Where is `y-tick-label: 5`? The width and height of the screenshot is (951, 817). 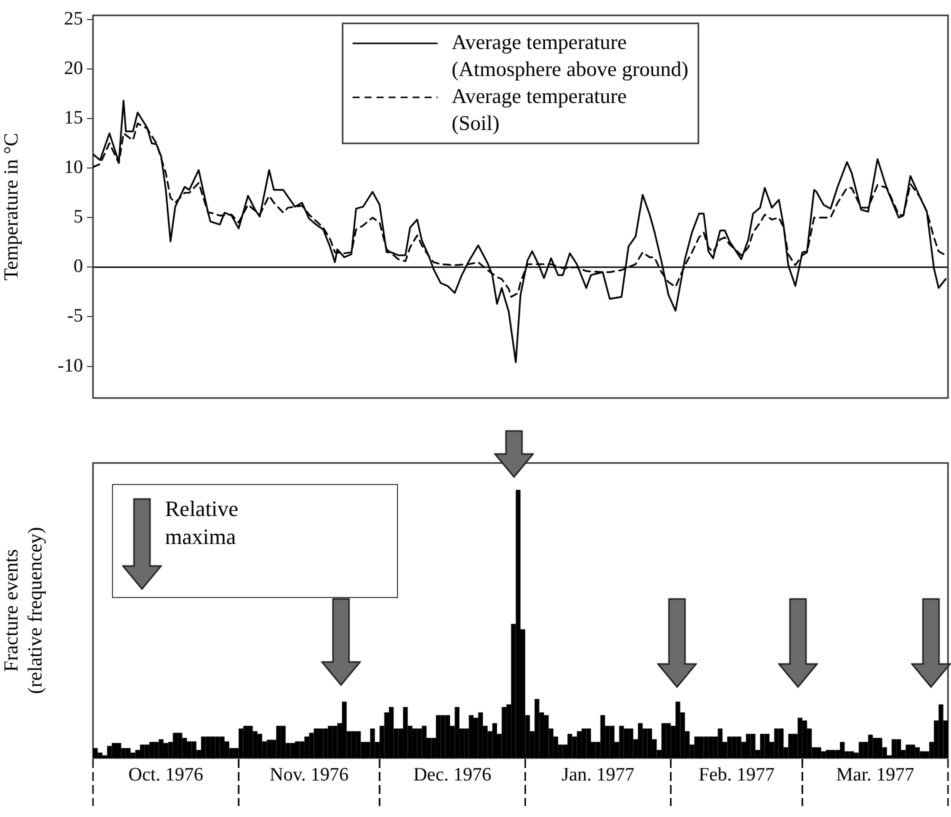
y-tick-label: 5 is located at coordinates (78, 217).